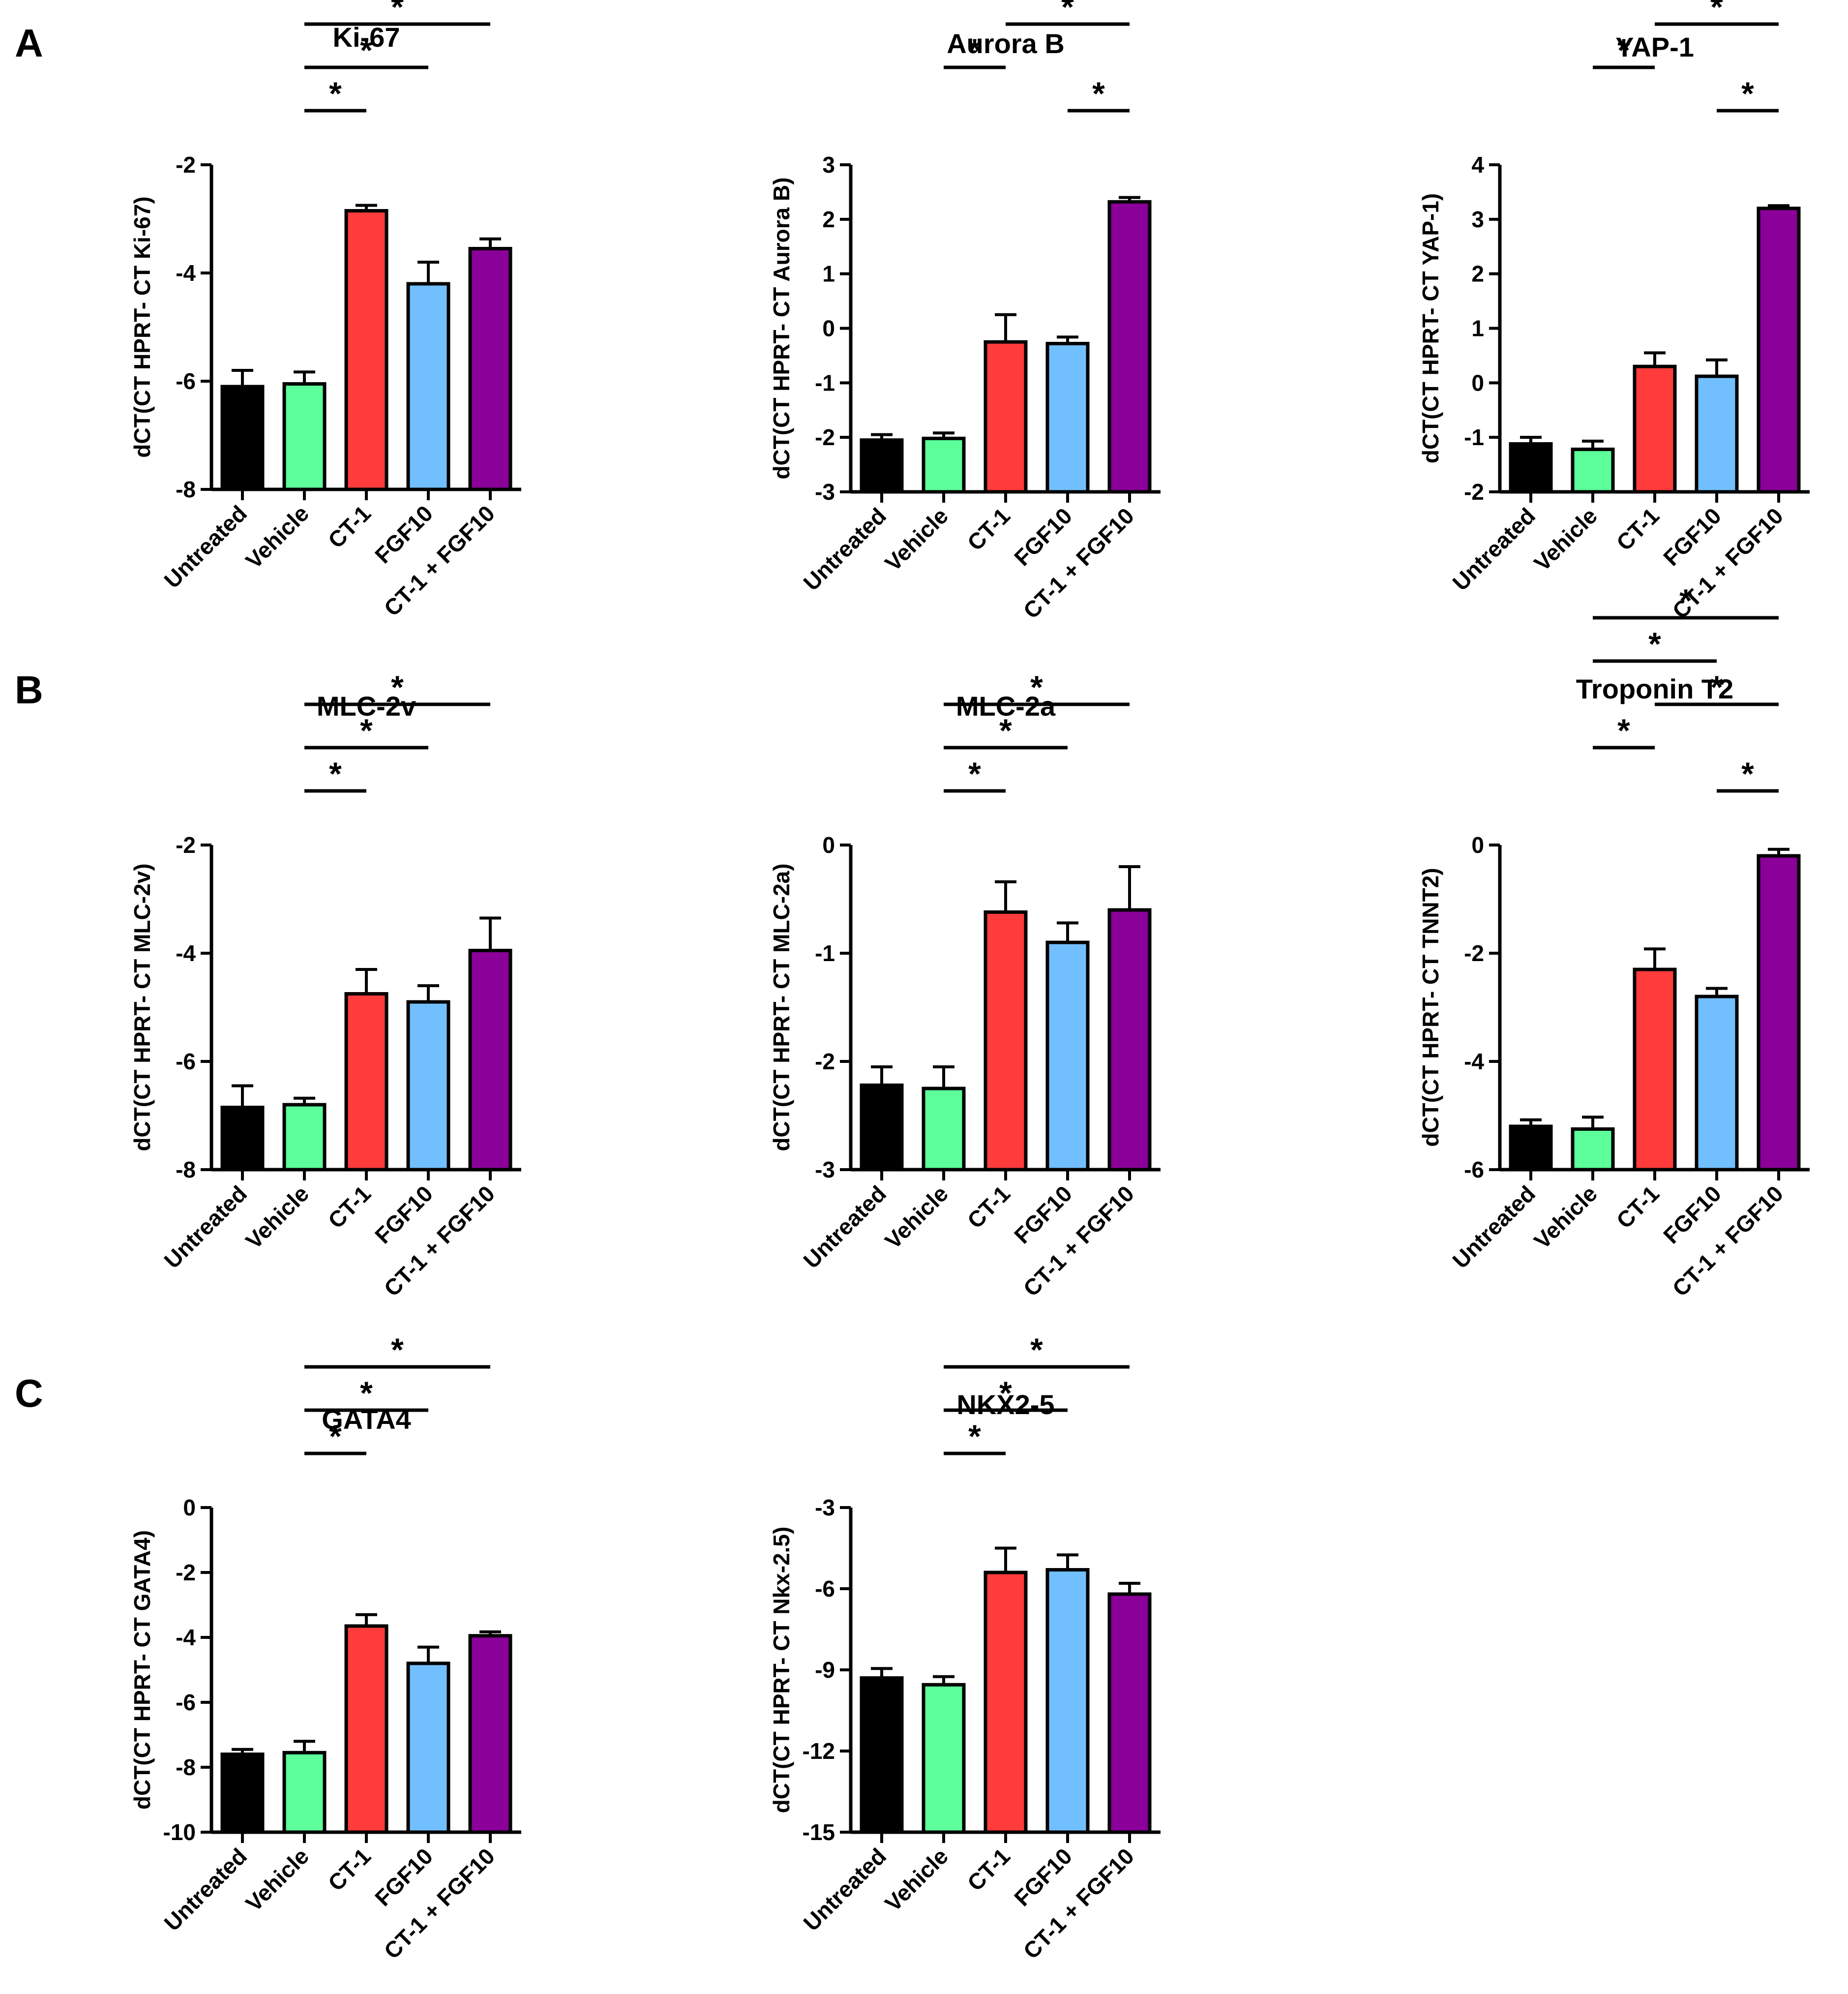 The width and height of the screenshot is (1848, 1994). What do you see at coordinates (1717, 1083) in the screenshot?
I see `chart-troponin-t2-bar-fgf10` at bounding box center [1717, 1083].